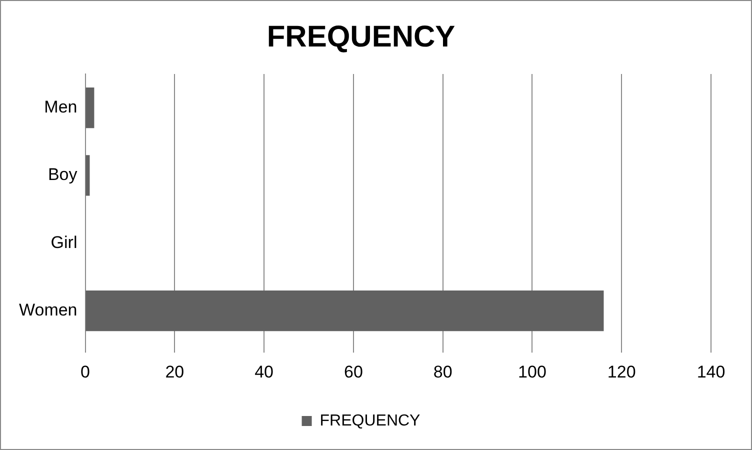  I want to click on x-tick-label: 40, so click(264, 372).